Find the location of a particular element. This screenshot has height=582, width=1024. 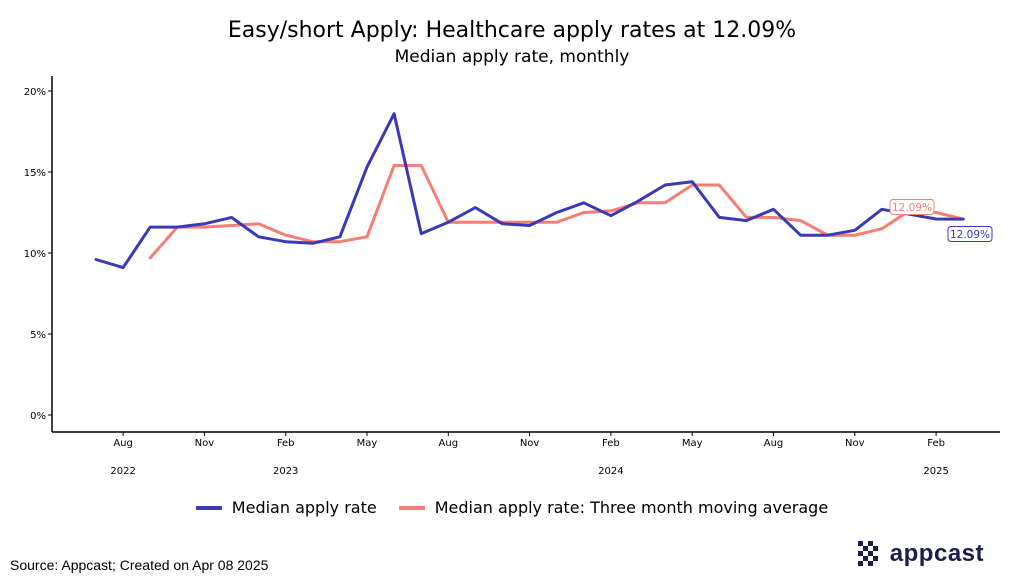

y-tick-label: 20% is located at coordinates (35, 92).